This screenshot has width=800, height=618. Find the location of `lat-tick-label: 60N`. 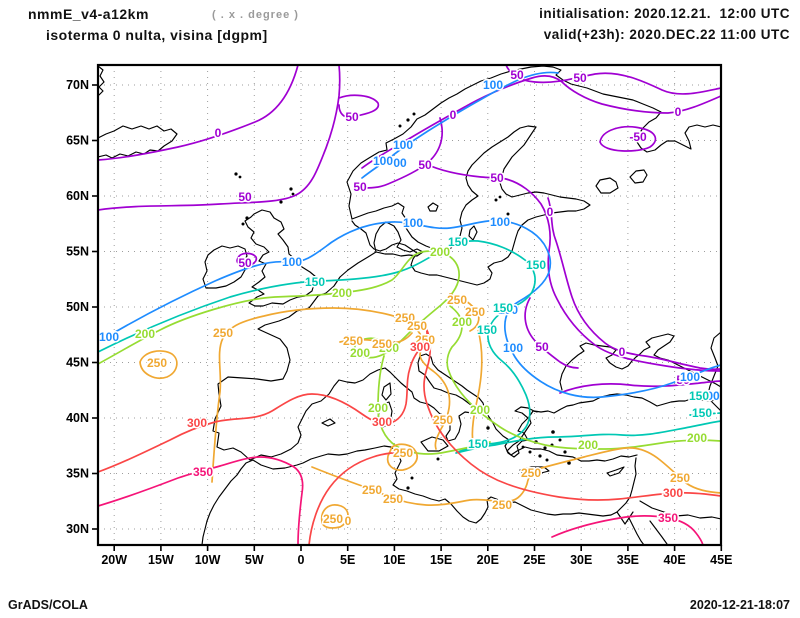

lat-tick-label: 60N is located at coordinates (77, 196).